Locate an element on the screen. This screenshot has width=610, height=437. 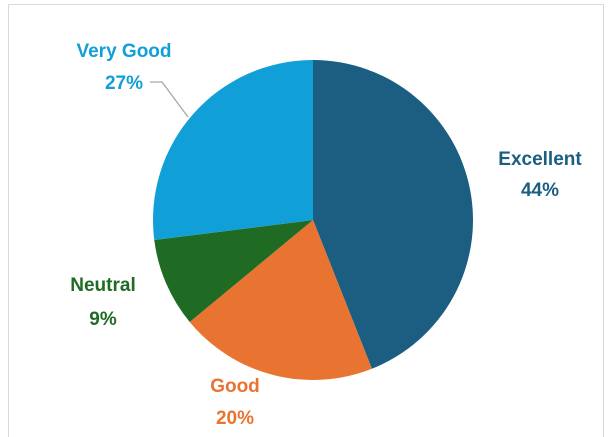
data-label-good-value: 20% is located at coordinates (235, 418).